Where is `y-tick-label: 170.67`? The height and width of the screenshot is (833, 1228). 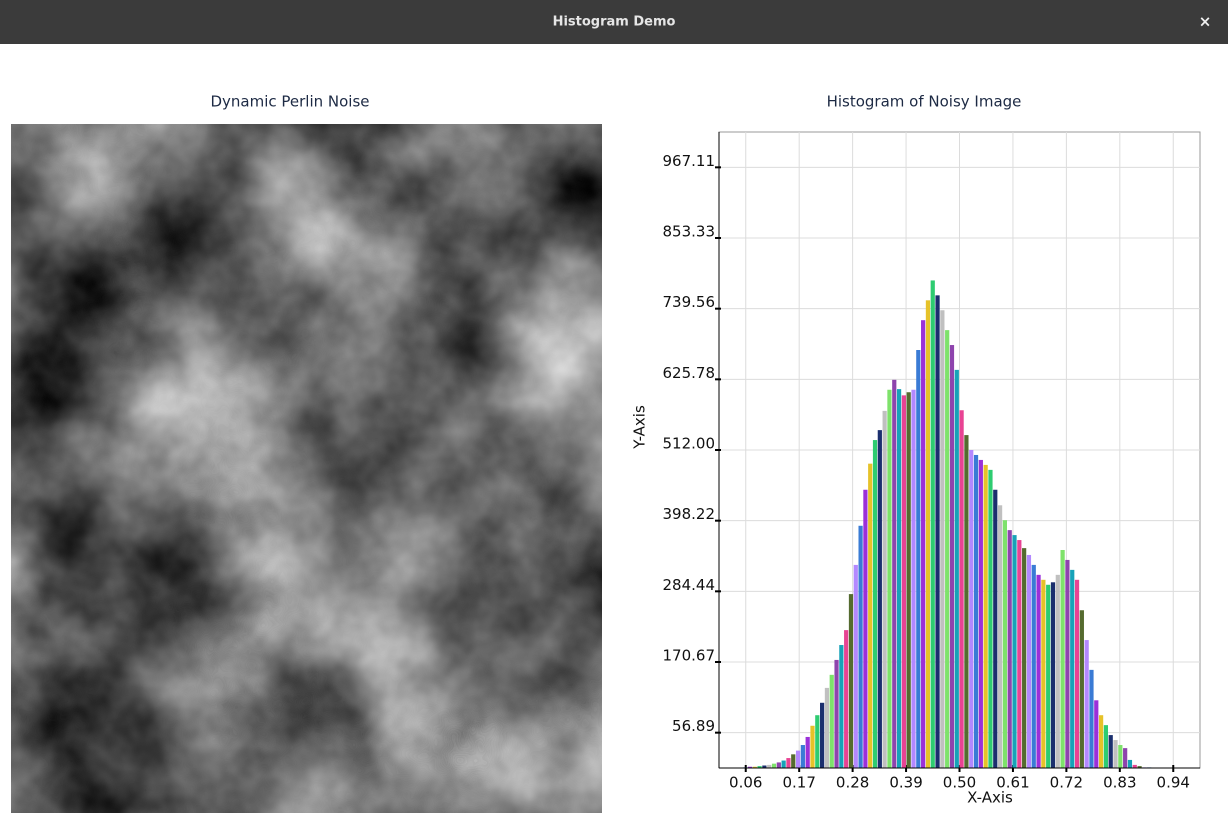 y-tick-label: 170.67 is located at coordinates (689, 655).